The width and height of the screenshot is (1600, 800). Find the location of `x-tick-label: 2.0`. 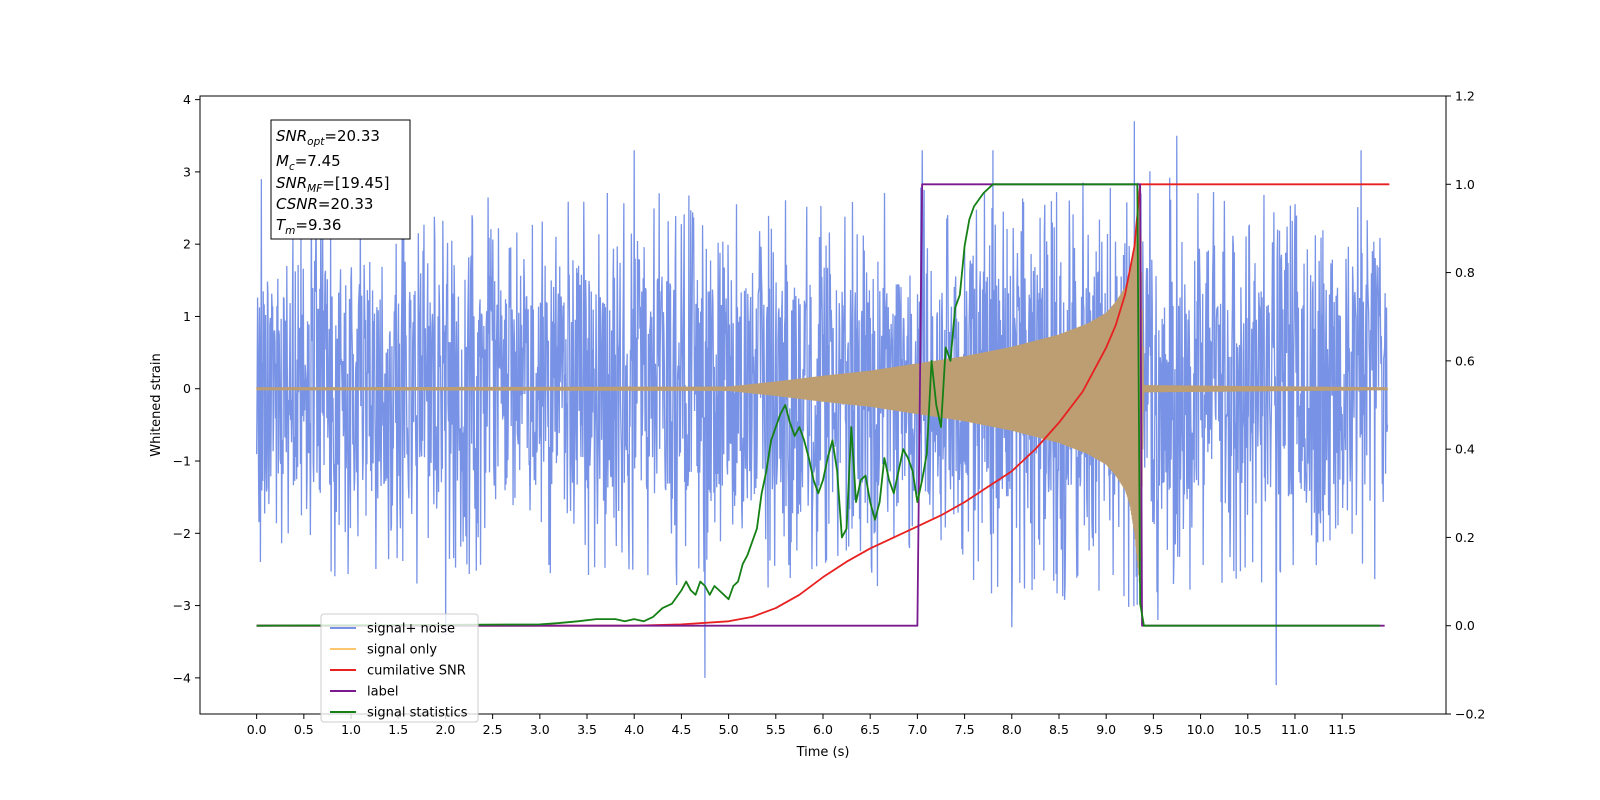

x-tick-label: 2.0 is located at coordinates (445, 729).